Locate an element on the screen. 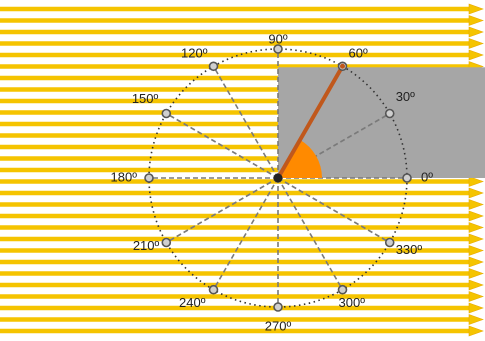  angle-label: 270º is located at coordinates (278, 325).